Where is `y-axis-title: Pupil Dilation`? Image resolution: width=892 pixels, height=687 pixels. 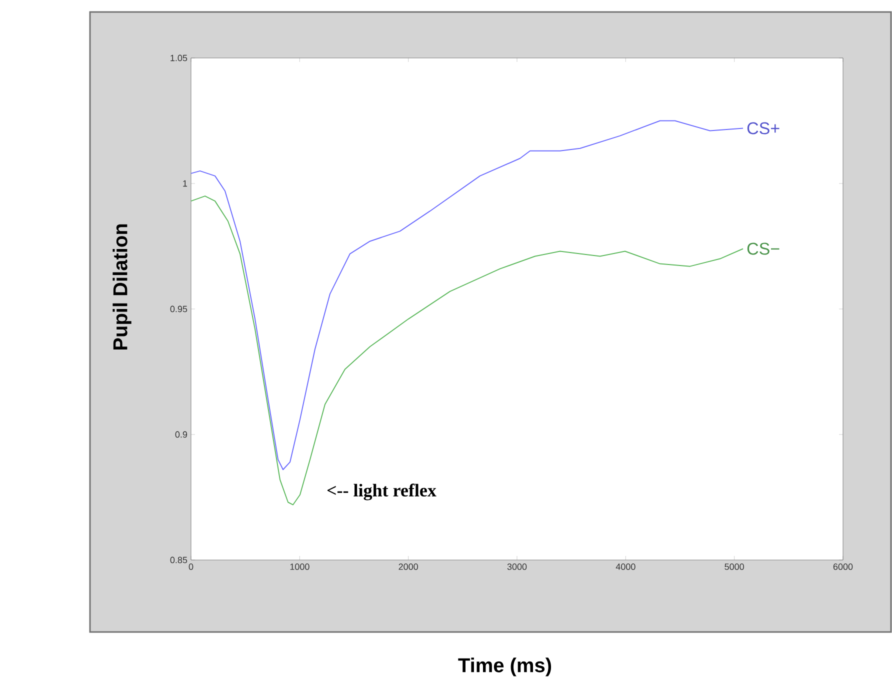 y-axis-title: Pupil Dilation is located at coordinates (122, 287).